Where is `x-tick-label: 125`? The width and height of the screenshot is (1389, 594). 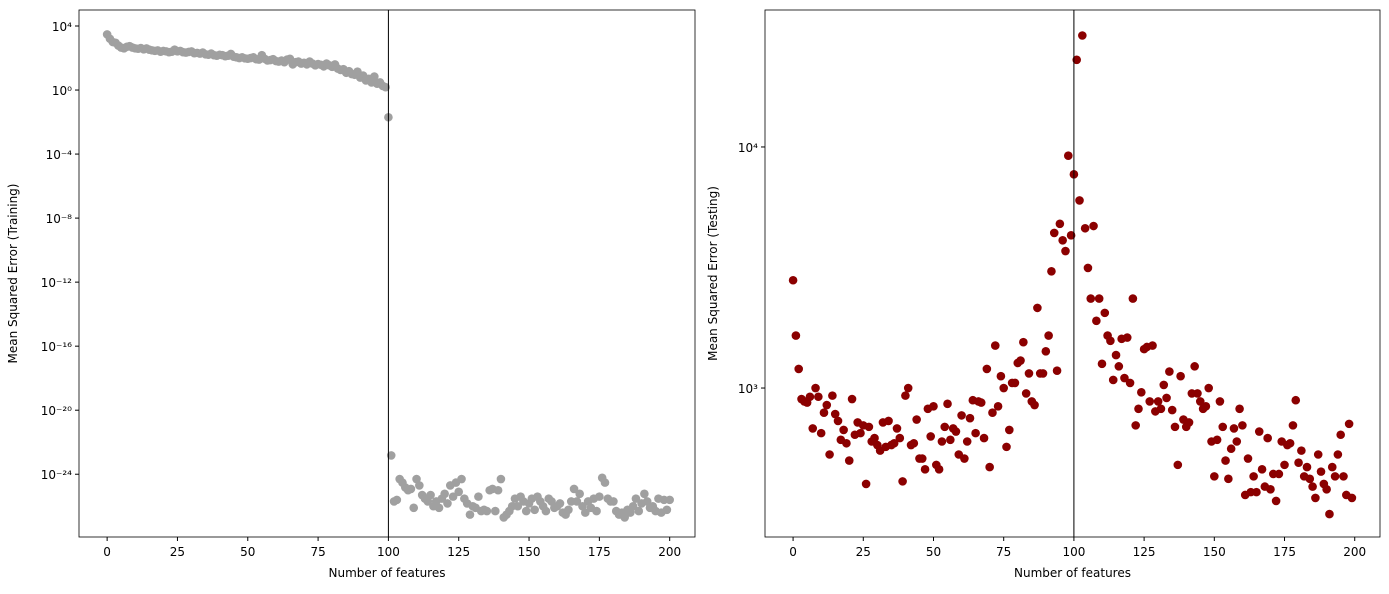
x-tick-label: 125 is located at coordinates (458, 552).